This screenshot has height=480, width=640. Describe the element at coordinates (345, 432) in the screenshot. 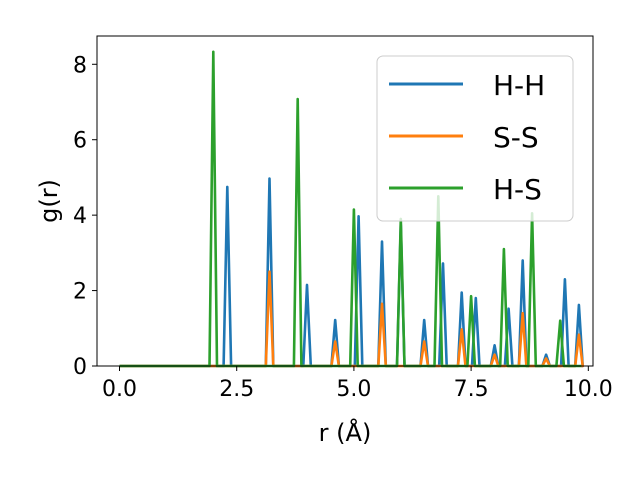

I see `x-axis-label: r (Å)` at that location.